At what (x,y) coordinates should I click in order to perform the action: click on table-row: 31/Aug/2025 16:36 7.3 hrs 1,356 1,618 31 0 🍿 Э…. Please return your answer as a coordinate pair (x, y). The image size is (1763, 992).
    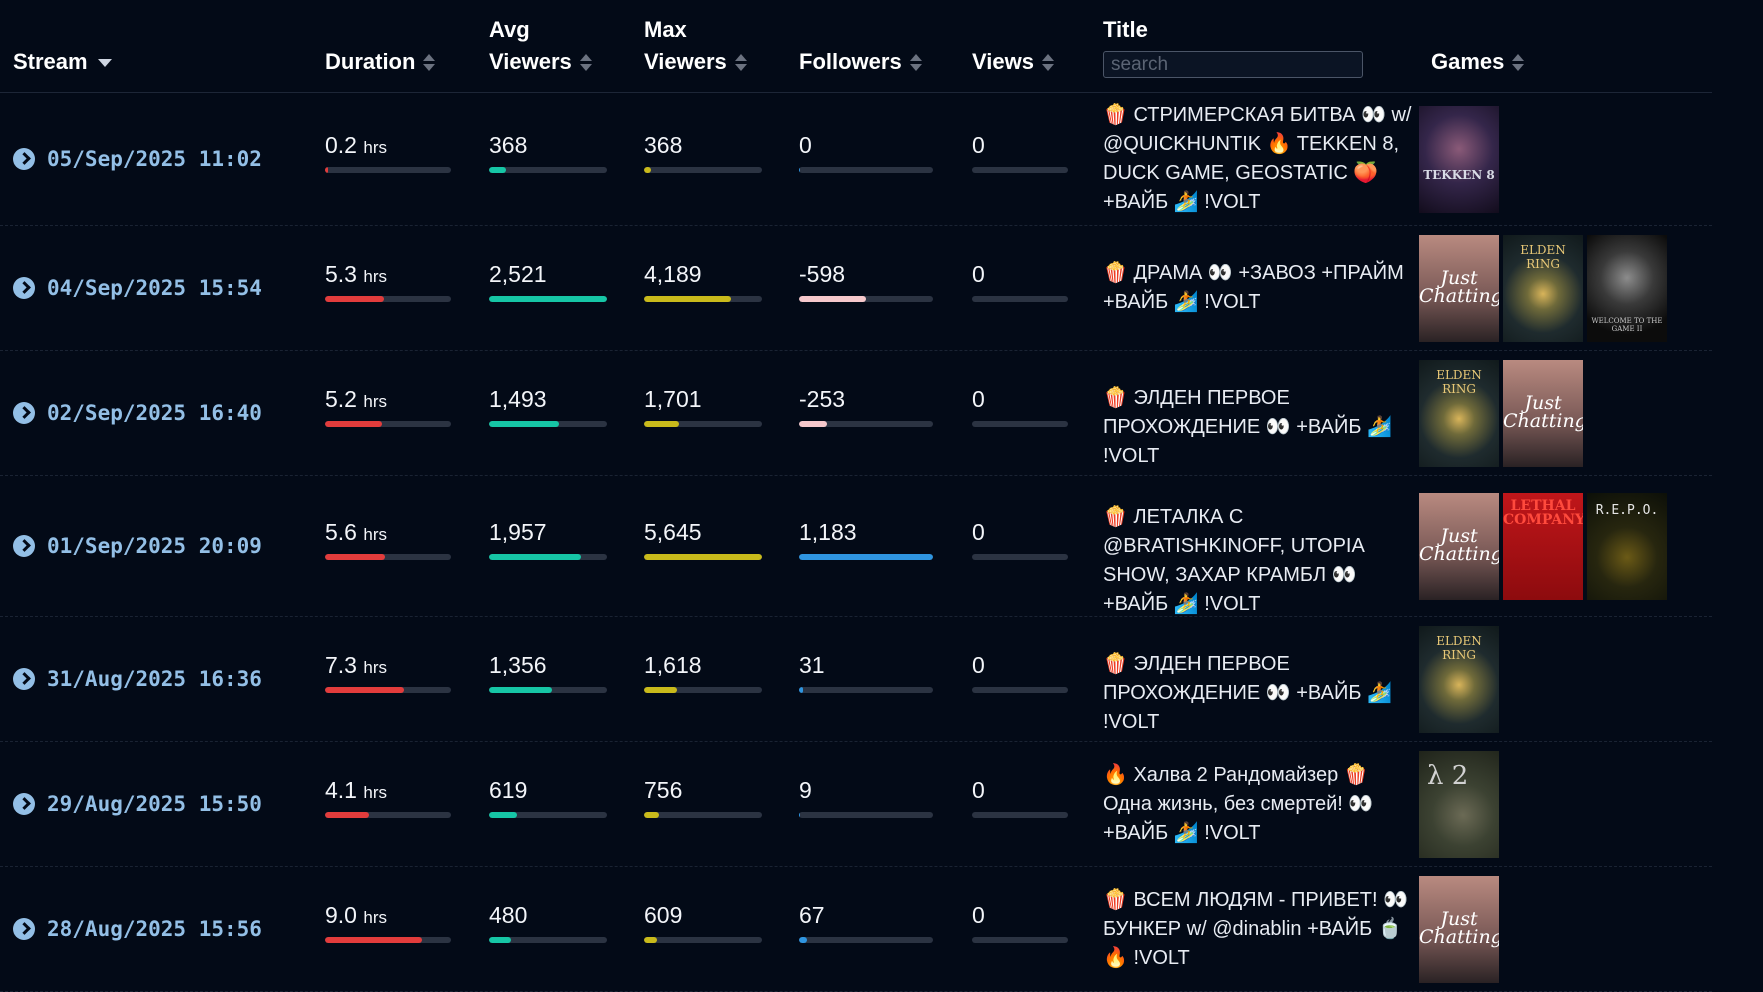
    Looking at the image, I should click on (856, 679).